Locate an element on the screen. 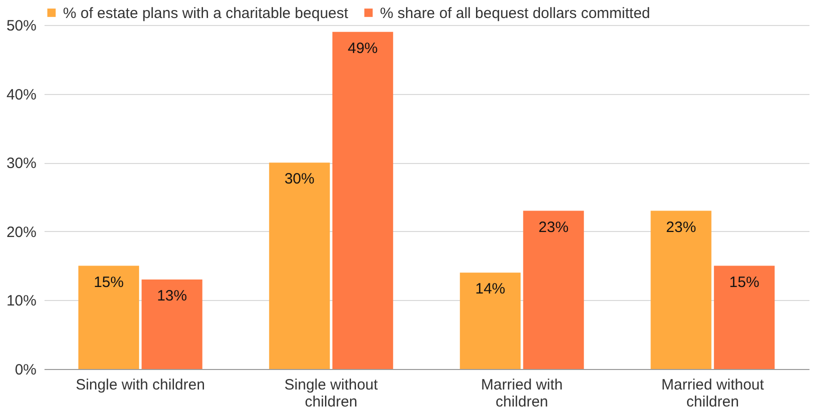  y-tick-label: 0% is located at coordinates (25, 370).